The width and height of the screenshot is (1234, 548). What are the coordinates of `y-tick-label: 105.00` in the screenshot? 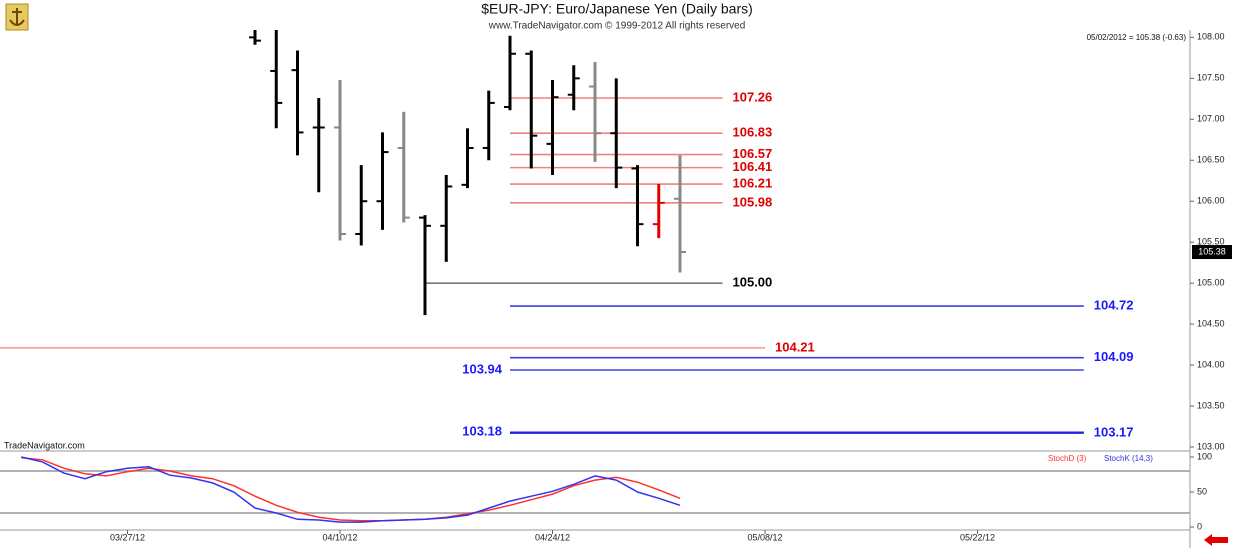 It's located at (1211, 283).